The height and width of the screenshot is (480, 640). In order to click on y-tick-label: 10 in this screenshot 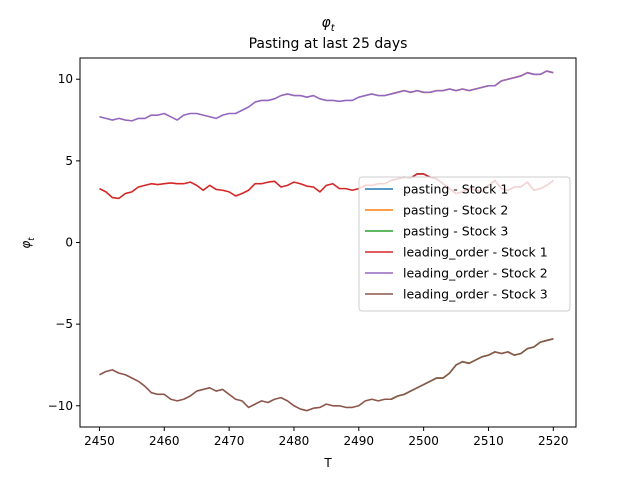, I will do `click(65, 79)`.